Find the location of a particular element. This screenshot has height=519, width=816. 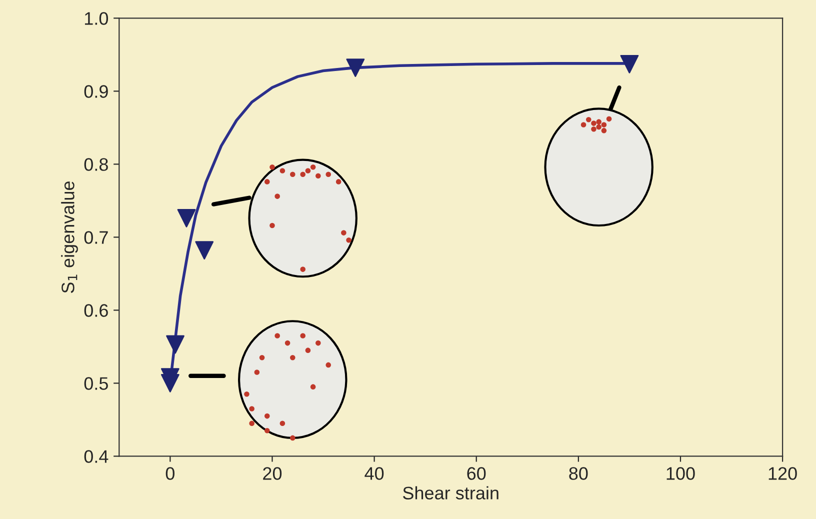

y-tick-label: 0.6 is located at coordinates (96, 310).